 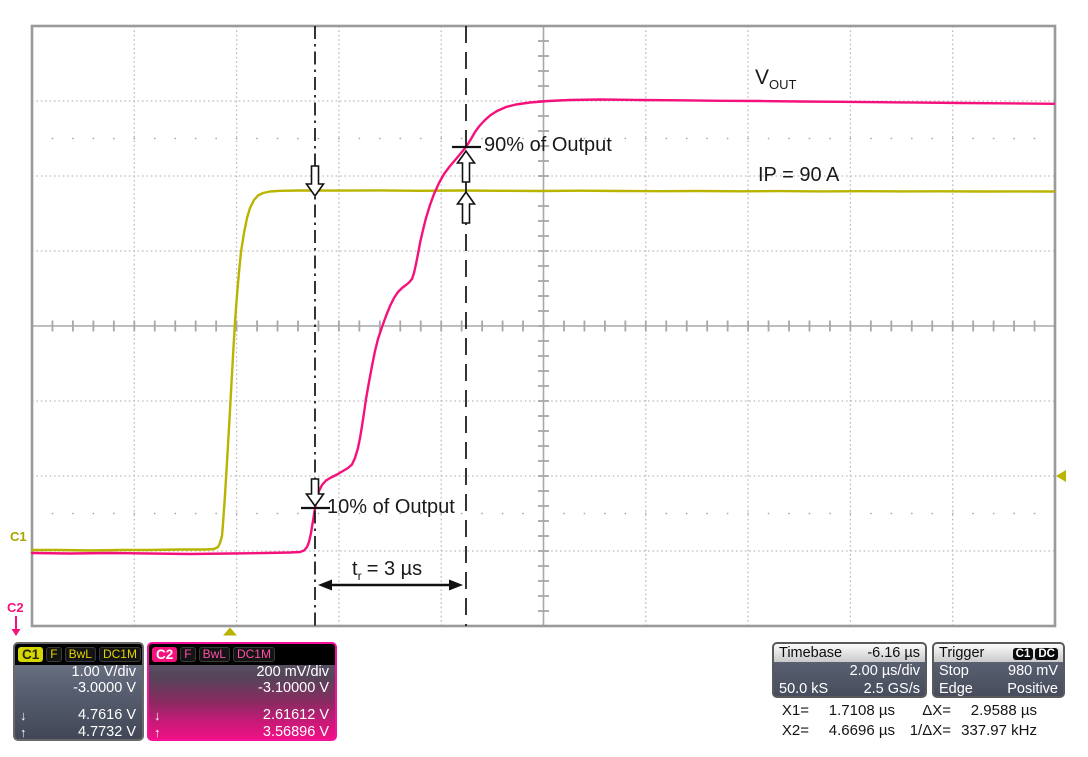 I want to click on timebase-samples: 50.0 kS, so click(x=804, y=689).